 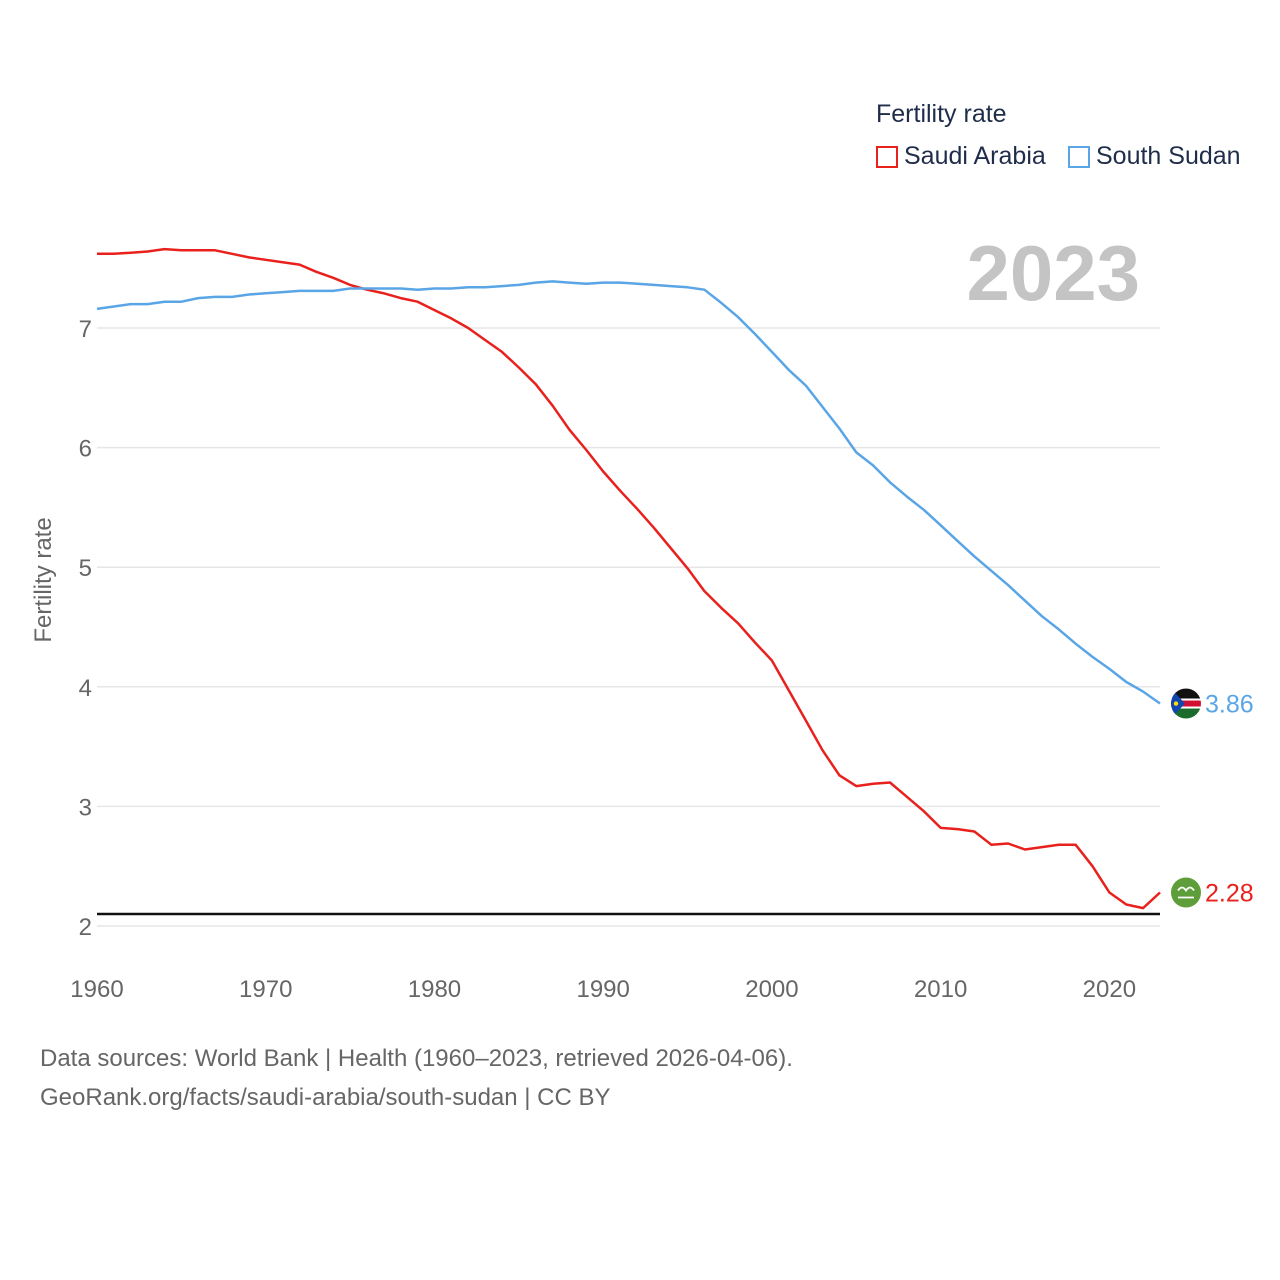 I want to click on saudi-arabia-flag-icon, so click(x=1186, y=892).